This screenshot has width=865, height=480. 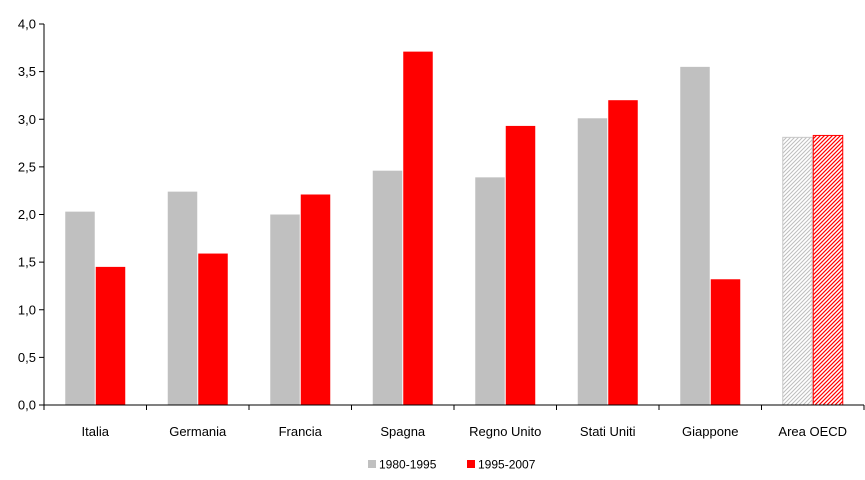 I want to click on x-tick-label: Area OECD, so click(x=812, y=431).